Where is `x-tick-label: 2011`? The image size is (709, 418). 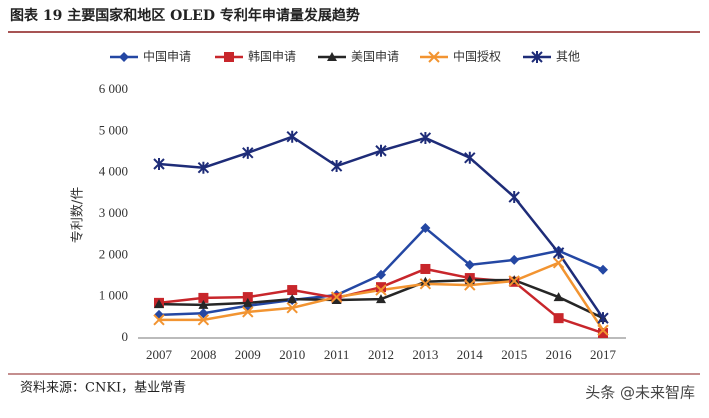 x-tick-label: 2011 is located at coordinates (337, 354).